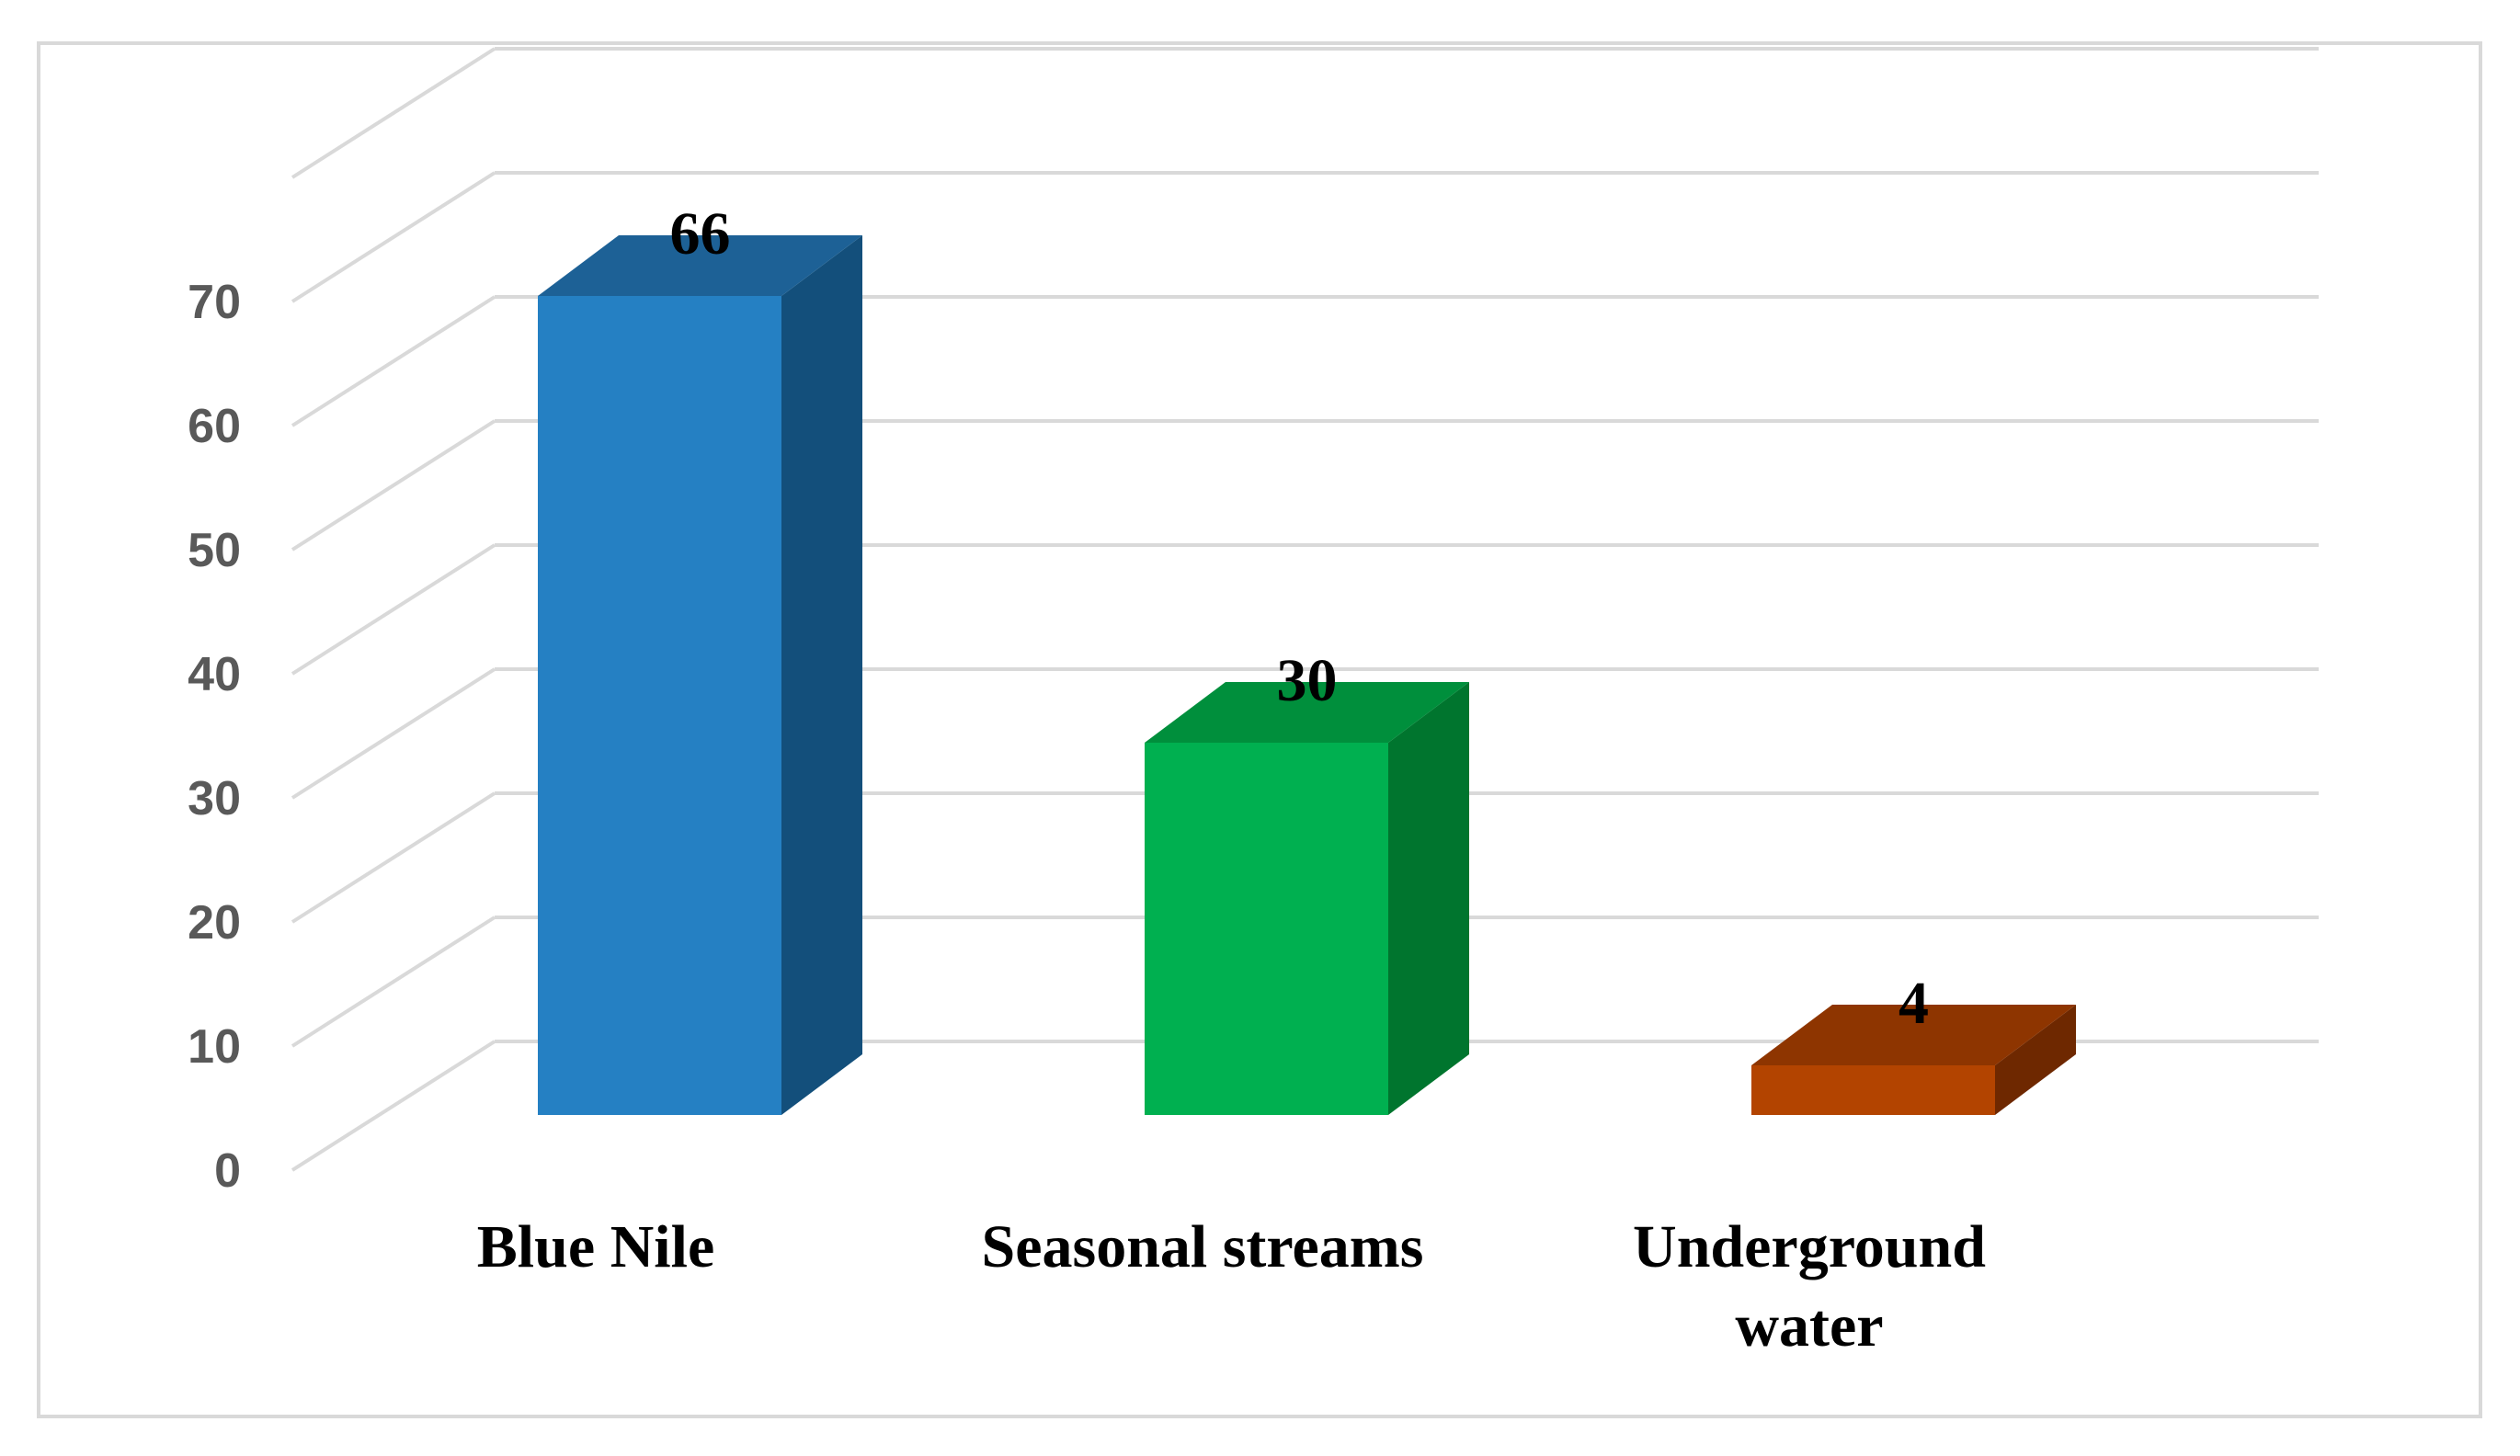 The image size is (2520, 1456). What do you see at coordinates (214, 1047) in the screenshot?
I see `y-tick-label: 10` at bounding box center [214, 1047].